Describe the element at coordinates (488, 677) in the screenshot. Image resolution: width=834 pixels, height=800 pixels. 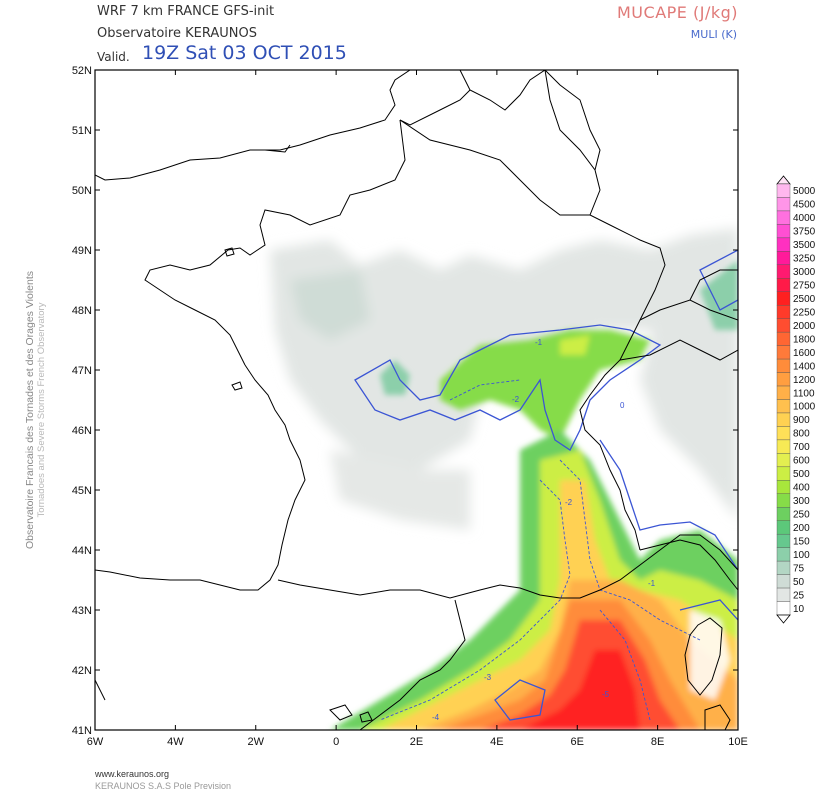
I see `contour-label: -3` at that location.